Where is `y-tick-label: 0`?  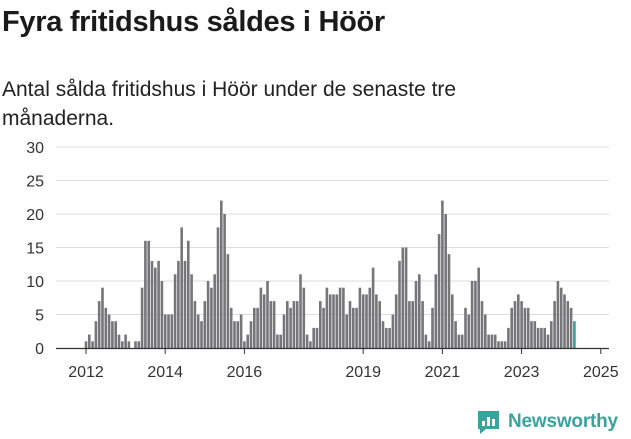 y-tick-label: 0 is located at coordinates (39, 349).